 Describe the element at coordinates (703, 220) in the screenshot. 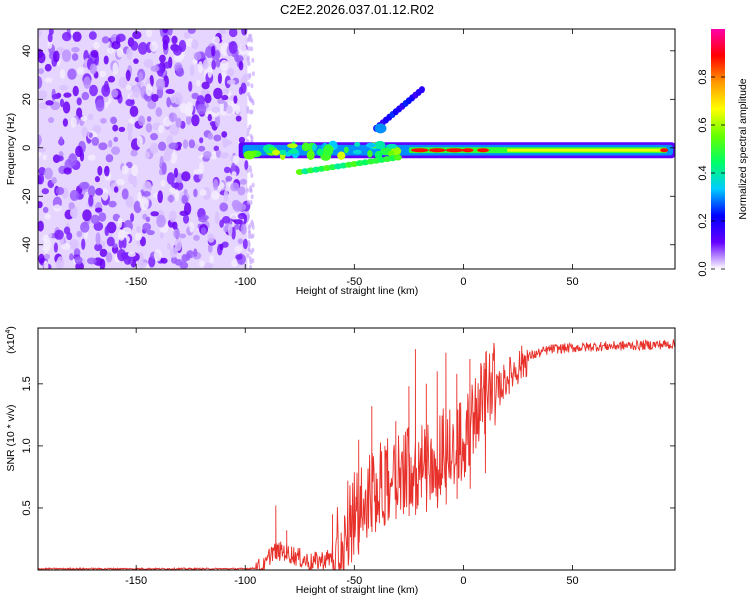

I see `colorbar-tick-label: 0.2` at that location.